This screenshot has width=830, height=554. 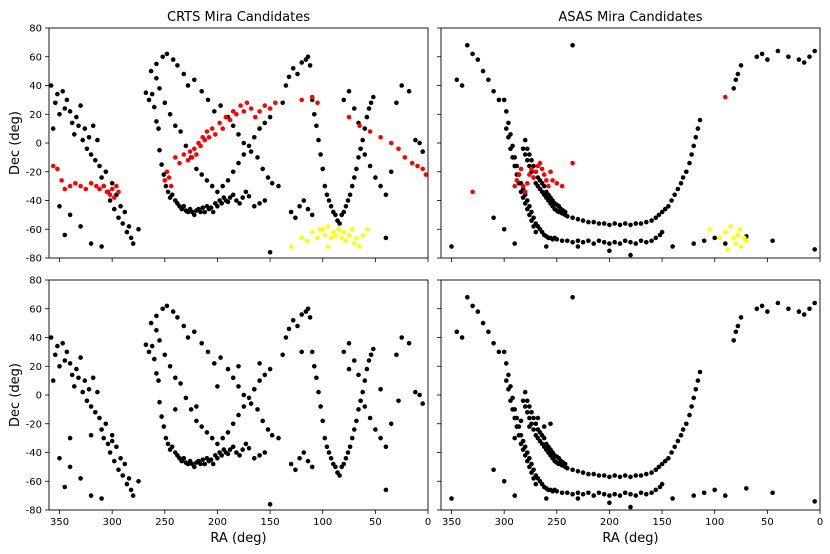 What do you see at coordinates (34, 172) in the screenshot?
I see `y-tick-label: -20` at bounding box center [34, 172].